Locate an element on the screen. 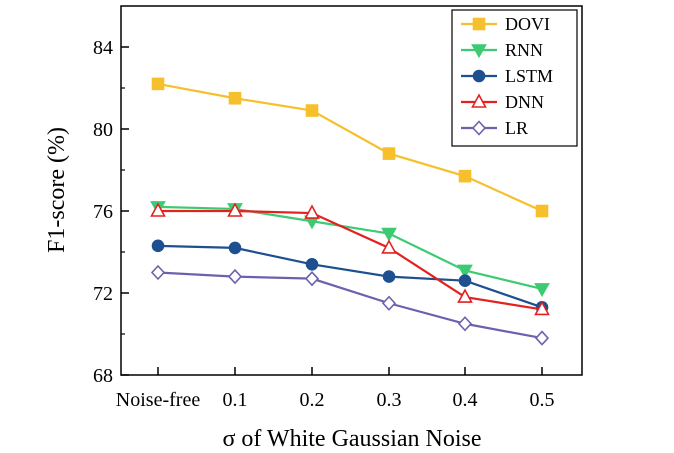  legend-item: LSTM is located at coordinates (507, 76).